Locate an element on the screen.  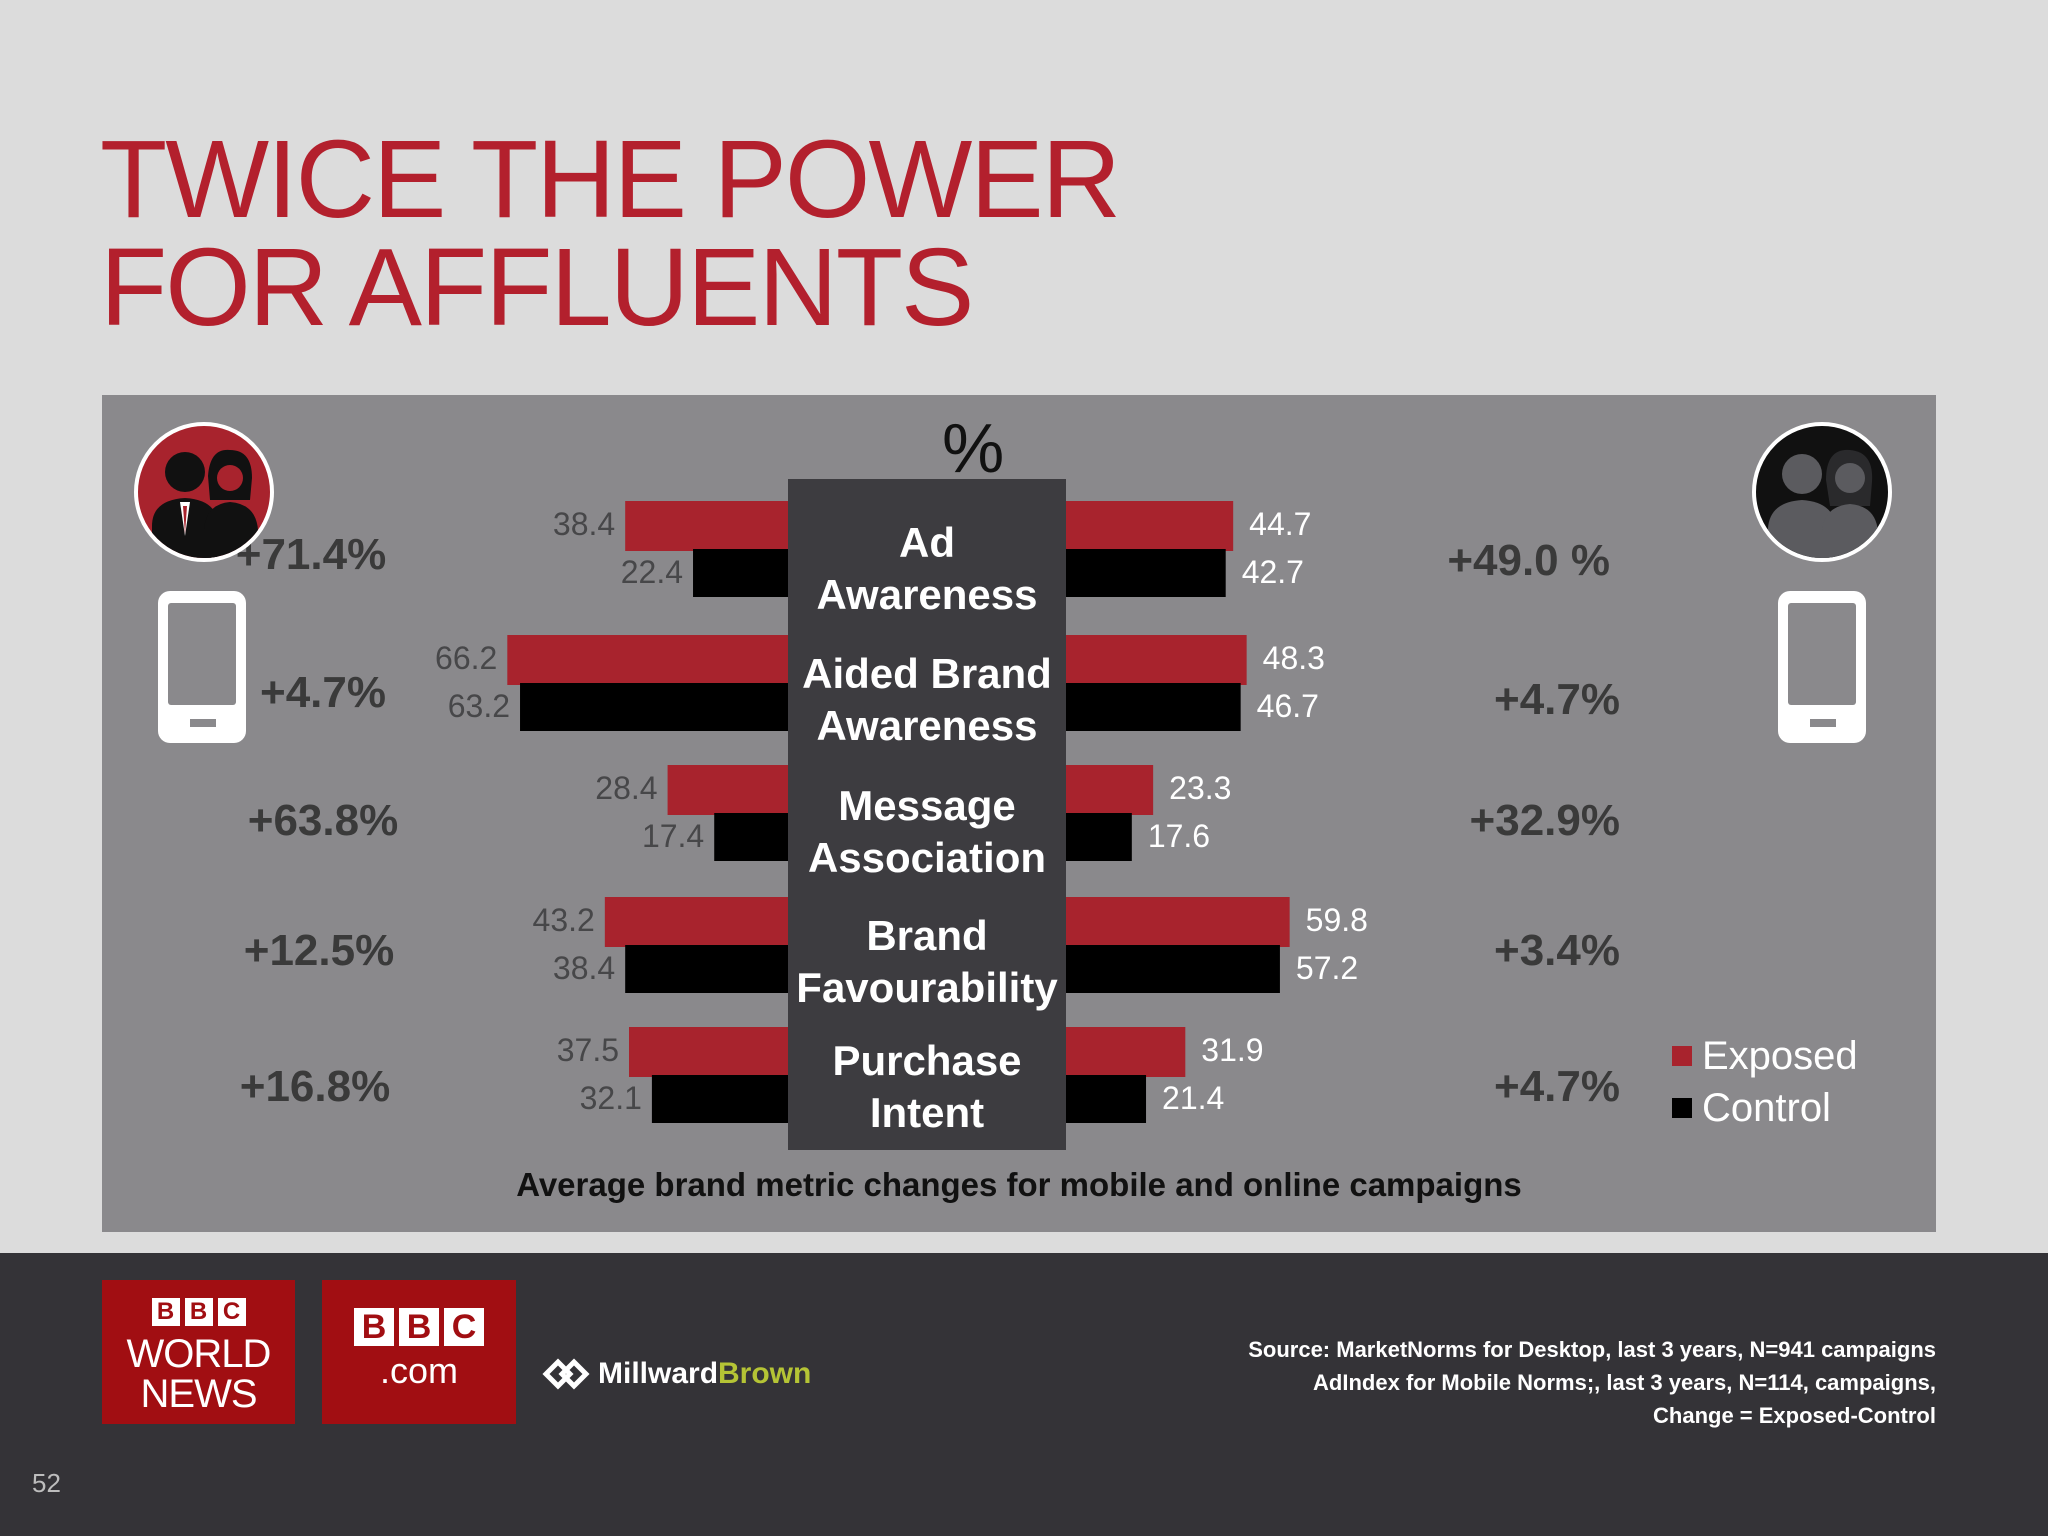
right-data-label-exposed: 44.7 is located at coordinates (1280, 524).